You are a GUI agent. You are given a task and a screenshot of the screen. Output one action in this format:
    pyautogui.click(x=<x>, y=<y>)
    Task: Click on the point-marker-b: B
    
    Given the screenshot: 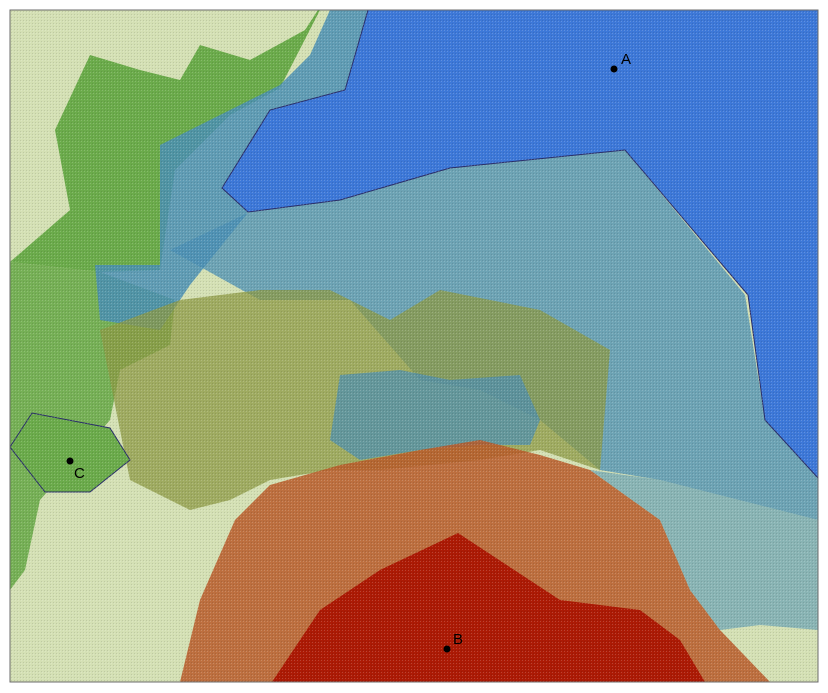 What is the action you would take?
    pyautogui.click(x=453, y=642)
    